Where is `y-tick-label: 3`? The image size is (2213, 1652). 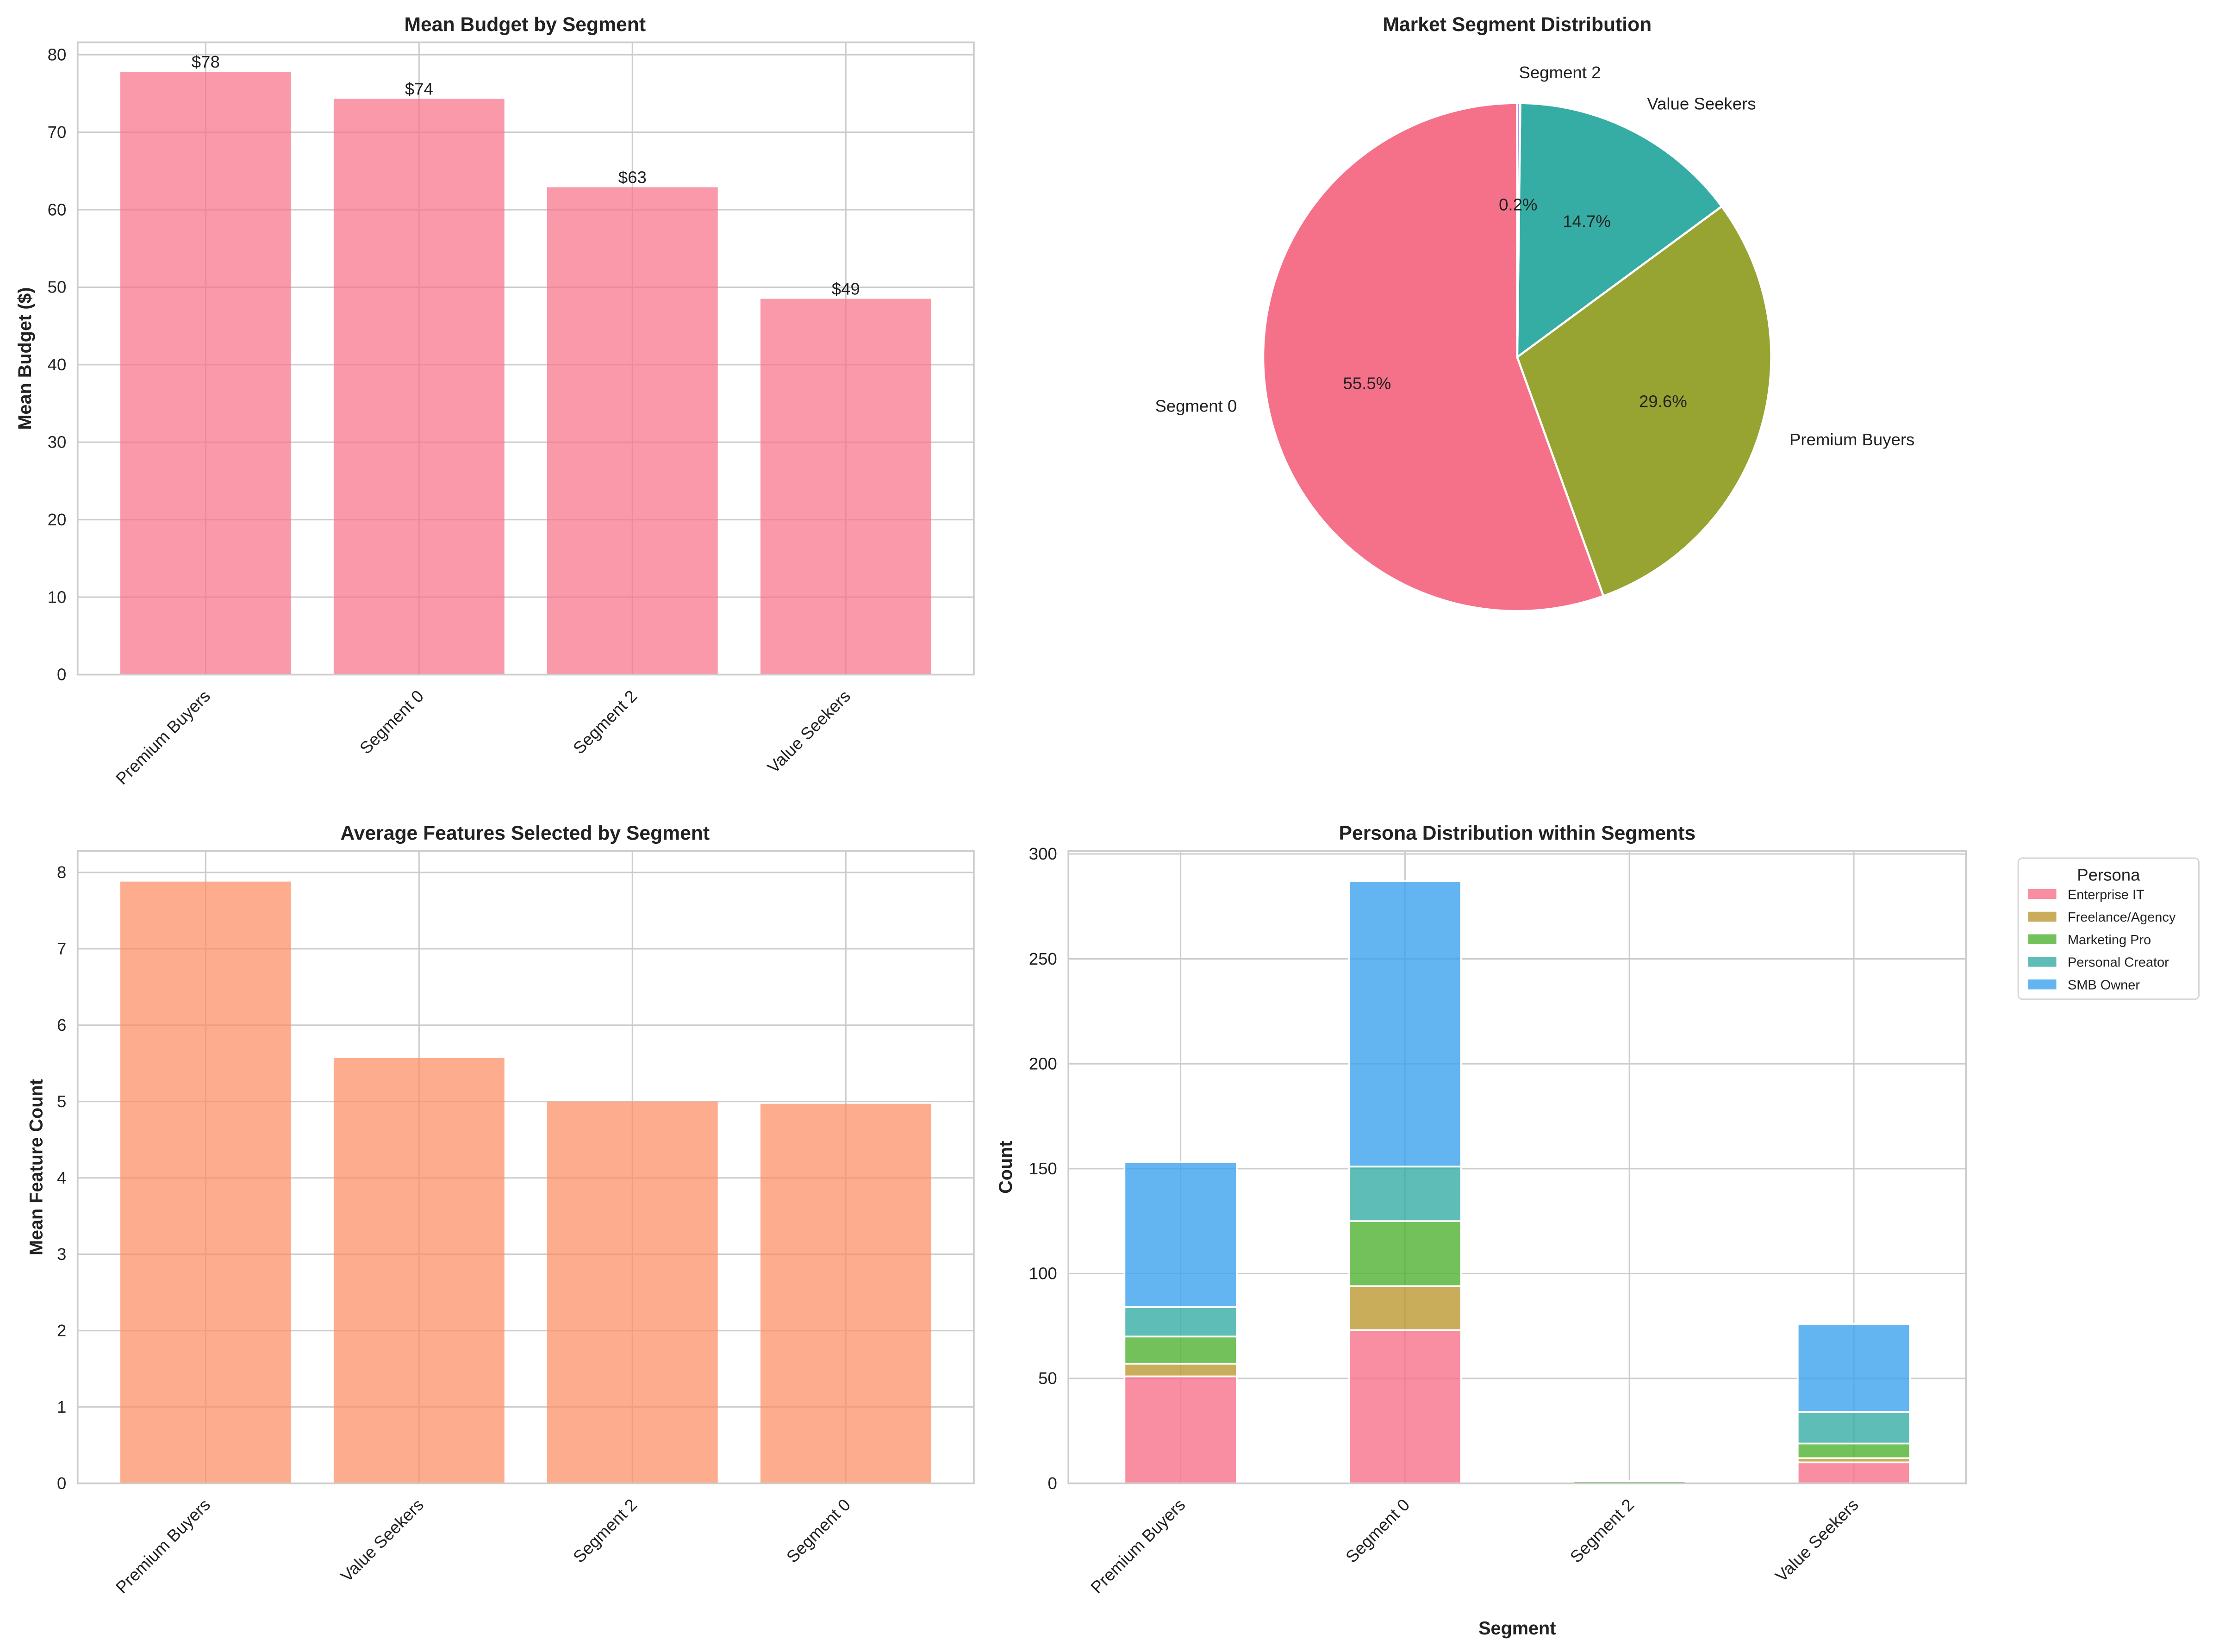 y-tick-label: 3 is located at coordinates (61, 1255).